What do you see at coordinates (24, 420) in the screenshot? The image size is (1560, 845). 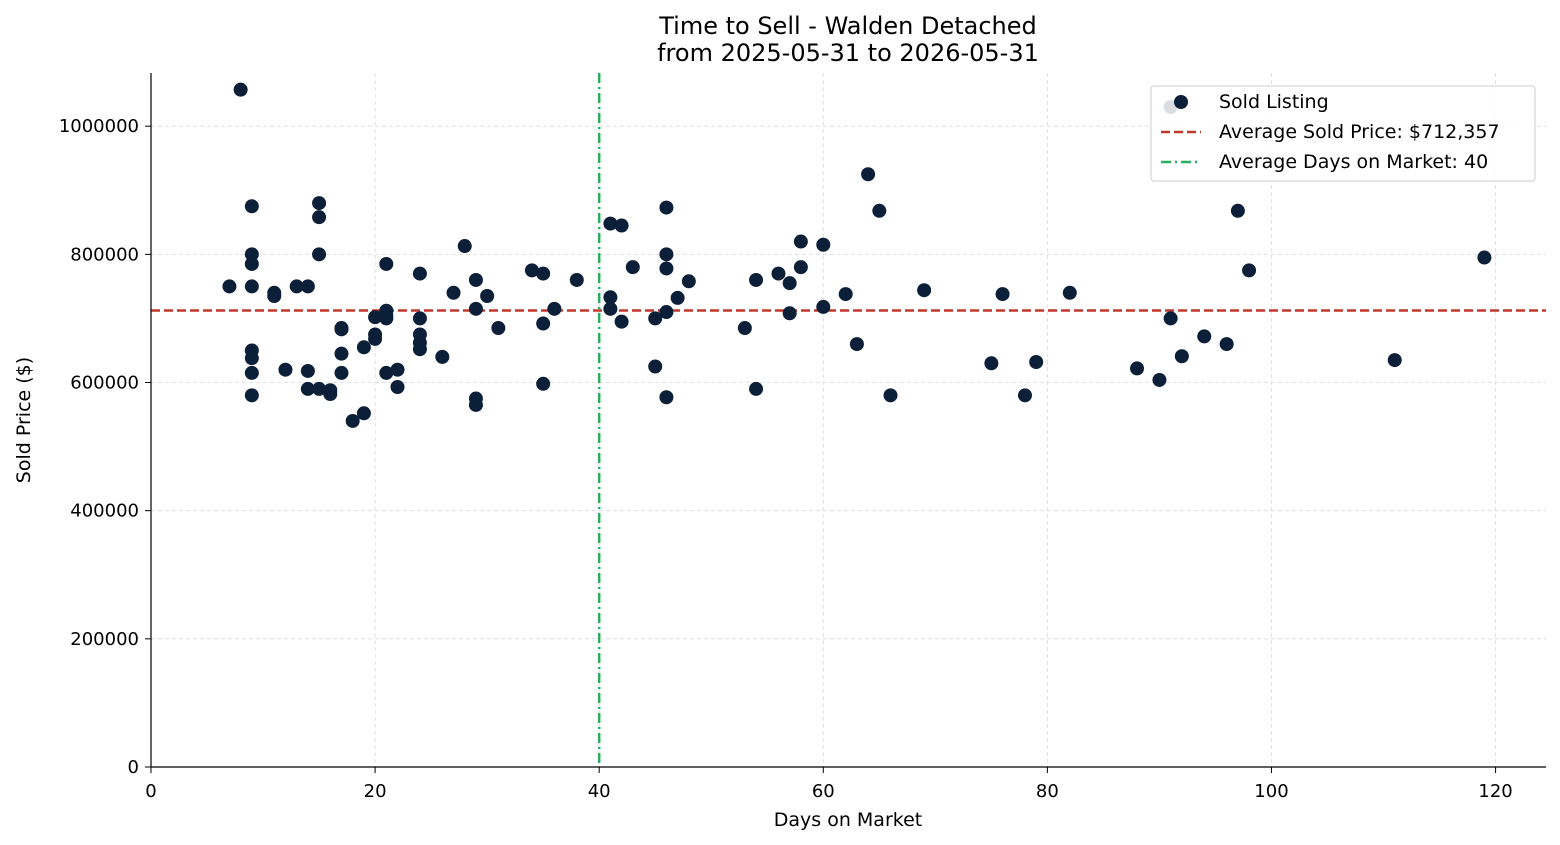 I see `y-axis-label: Sold Price ($)` at bounding box center [24, 420].